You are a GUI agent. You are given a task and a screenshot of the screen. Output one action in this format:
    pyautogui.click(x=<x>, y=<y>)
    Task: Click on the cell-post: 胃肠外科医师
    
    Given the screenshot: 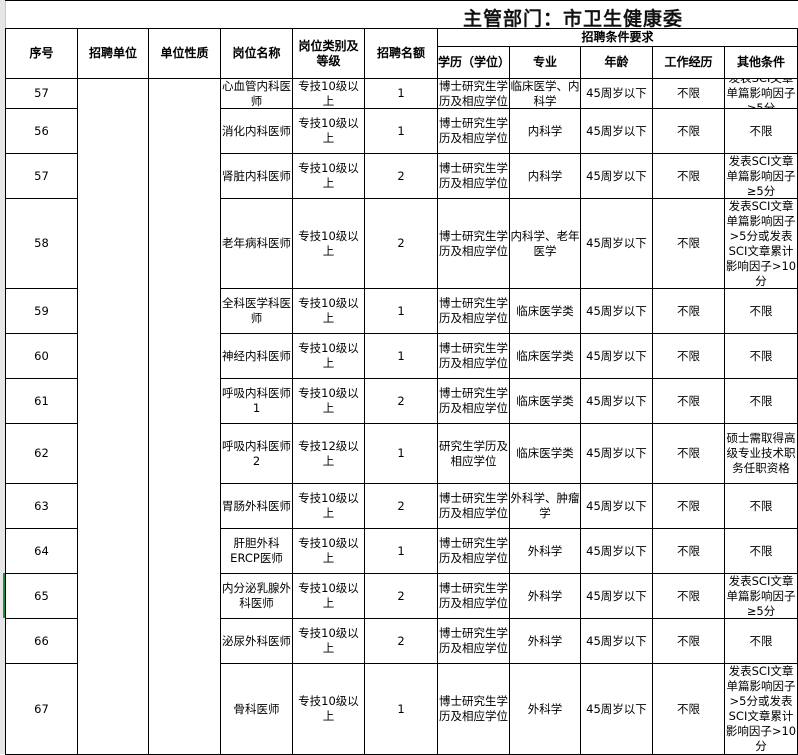 What is the action you would take?
    pyautogui.click(x=256, y=506)
    